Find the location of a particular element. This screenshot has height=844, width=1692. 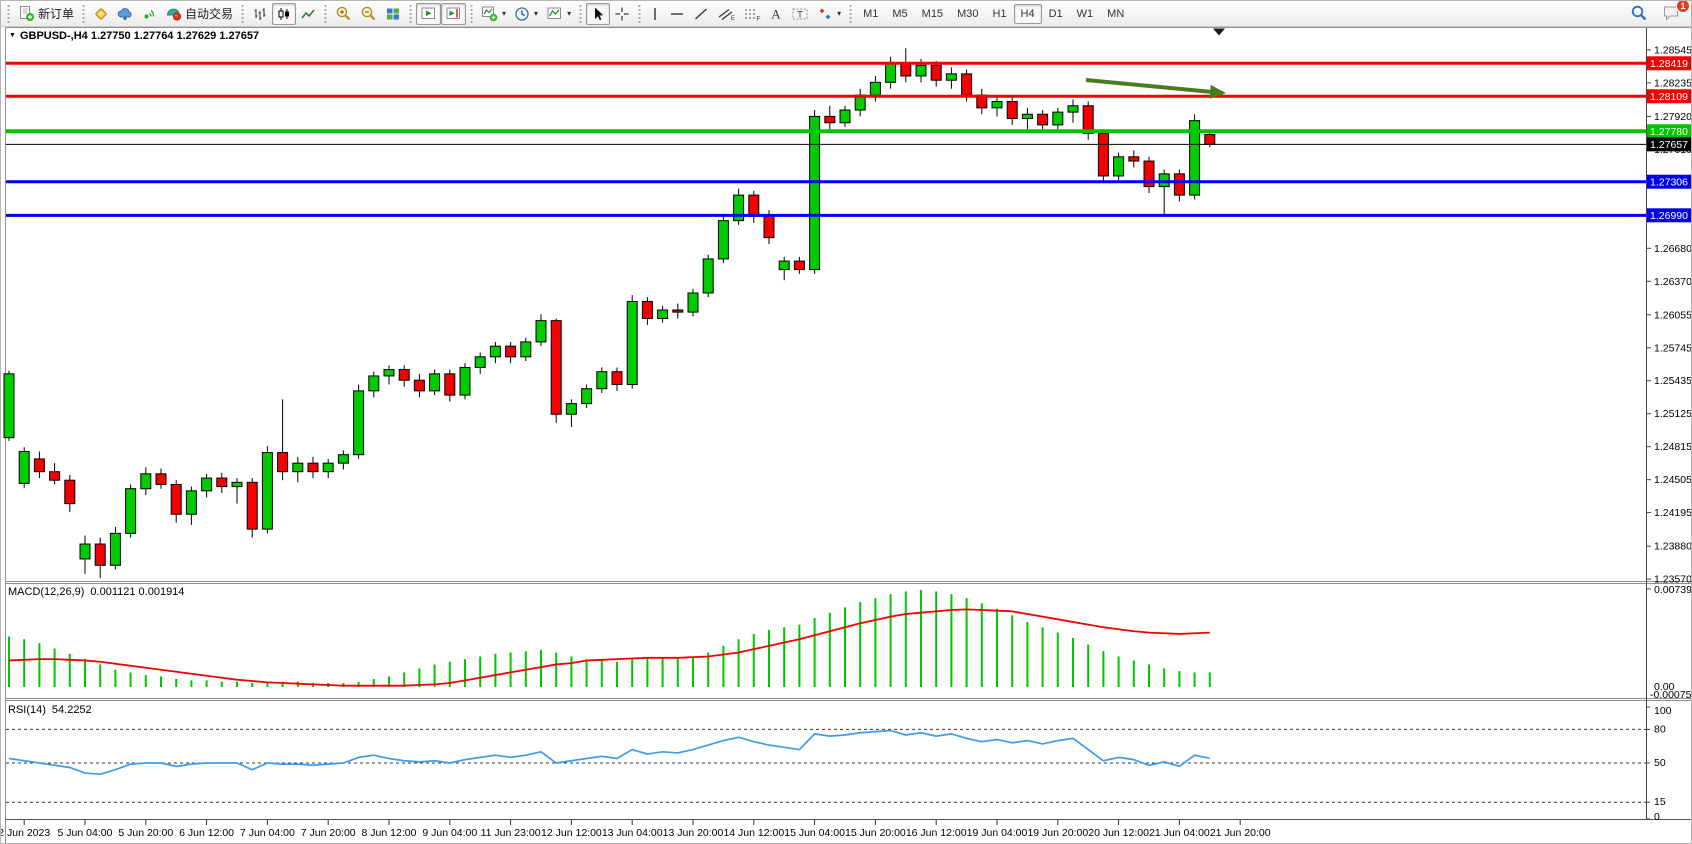

line-chart-button is located at coordinates (308, 14).